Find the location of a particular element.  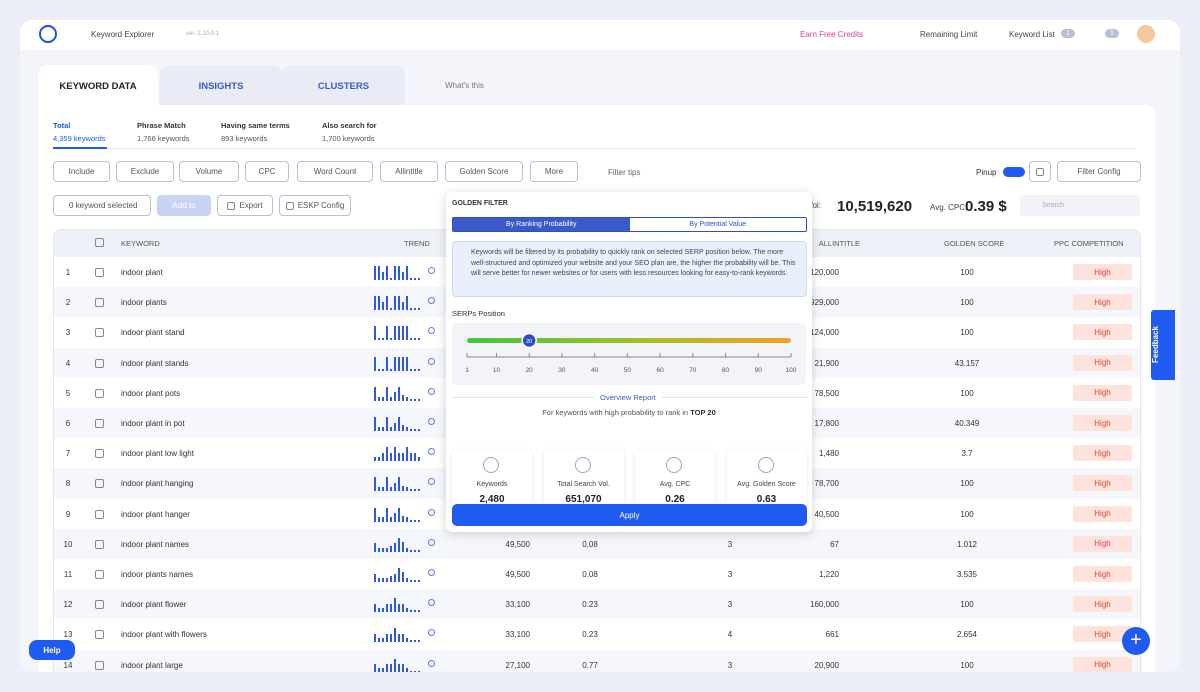

summary-label: Also search for is located at coordinates (349, 125).